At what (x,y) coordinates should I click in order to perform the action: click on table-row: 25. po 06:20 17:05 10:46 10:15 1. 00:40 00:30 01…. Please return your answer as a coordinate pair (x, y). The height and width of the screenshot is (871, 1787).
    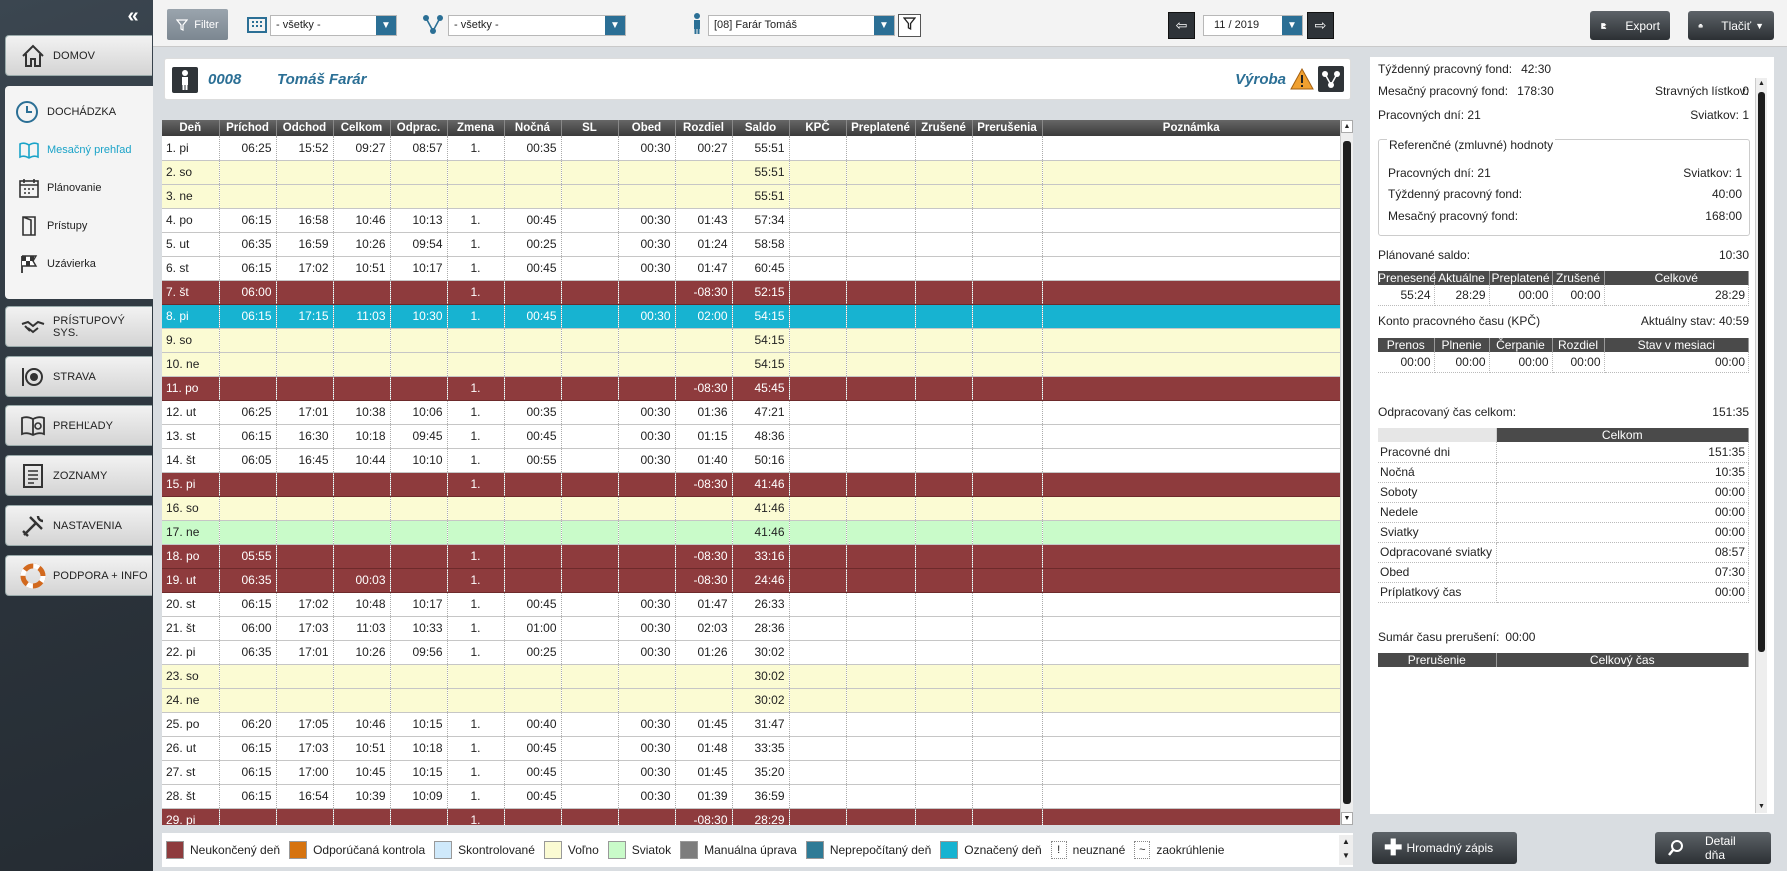
    Looking at the image, I should click on (751, 724).